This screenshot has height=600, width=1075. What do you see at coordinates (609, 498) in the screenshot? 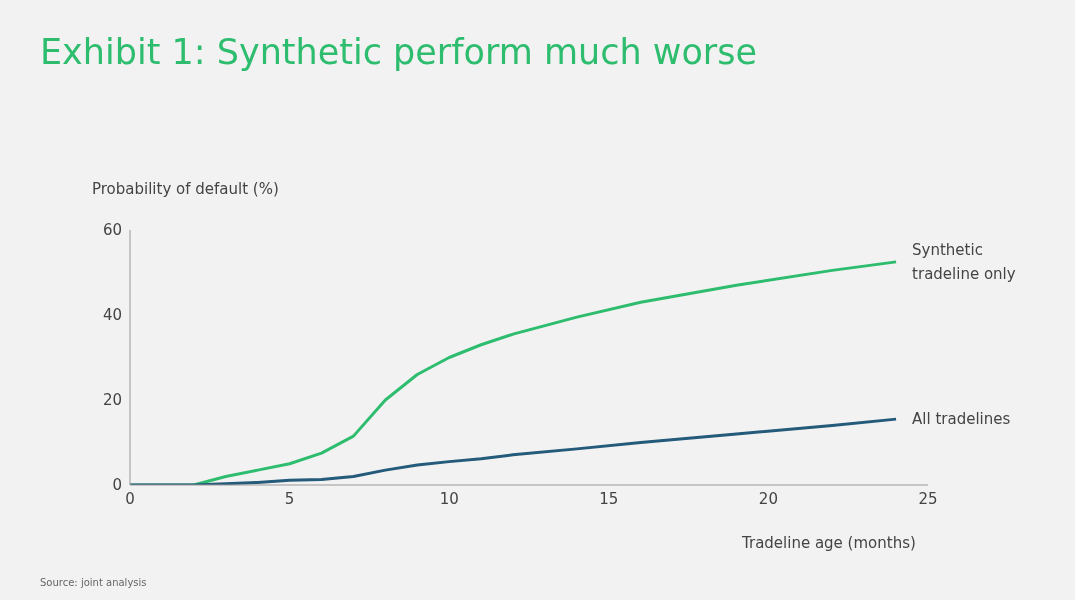
I see `x-tick-label: 15` at bounding box center [609, 498].